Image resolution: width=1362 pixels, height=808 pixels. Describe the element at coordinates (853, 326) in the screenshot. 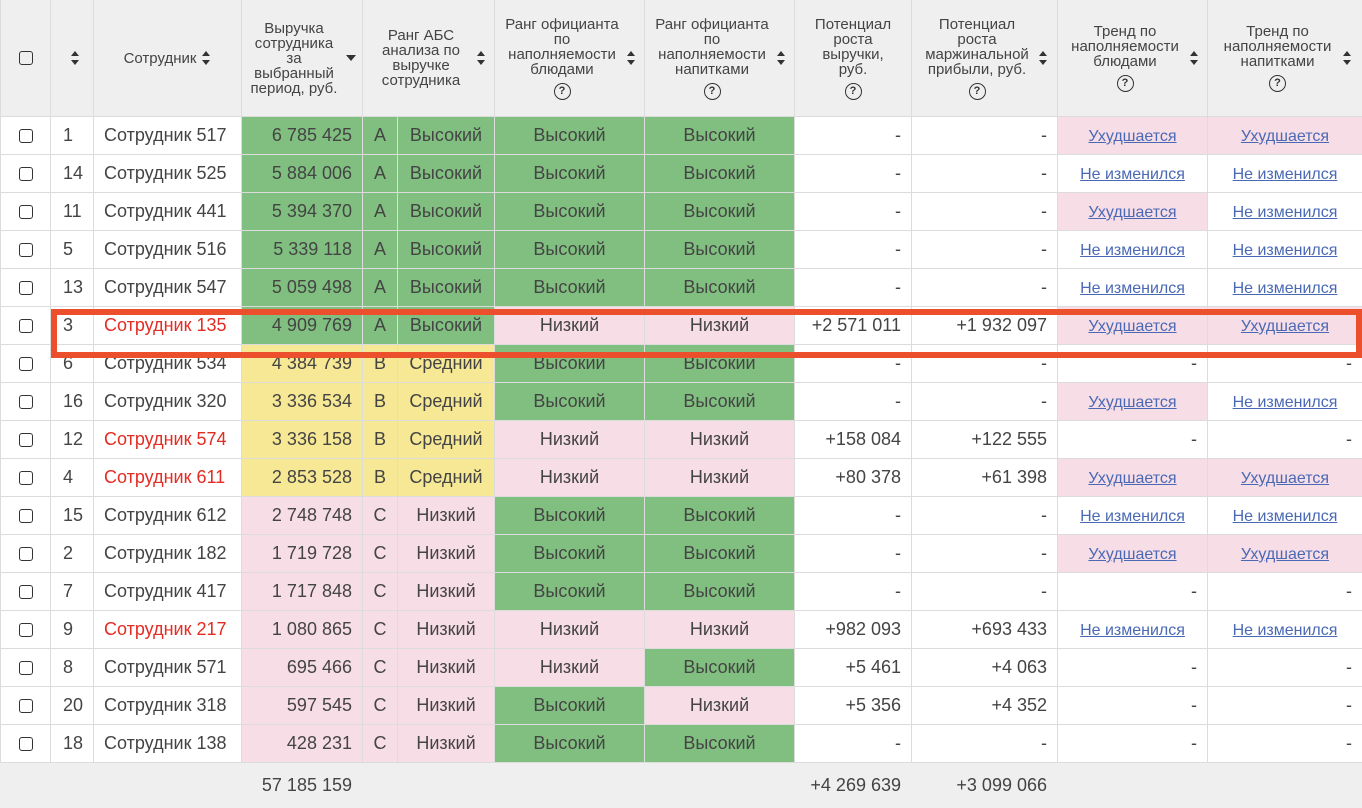

I see `revenue-growth-cell: +2 571 011` at that location.